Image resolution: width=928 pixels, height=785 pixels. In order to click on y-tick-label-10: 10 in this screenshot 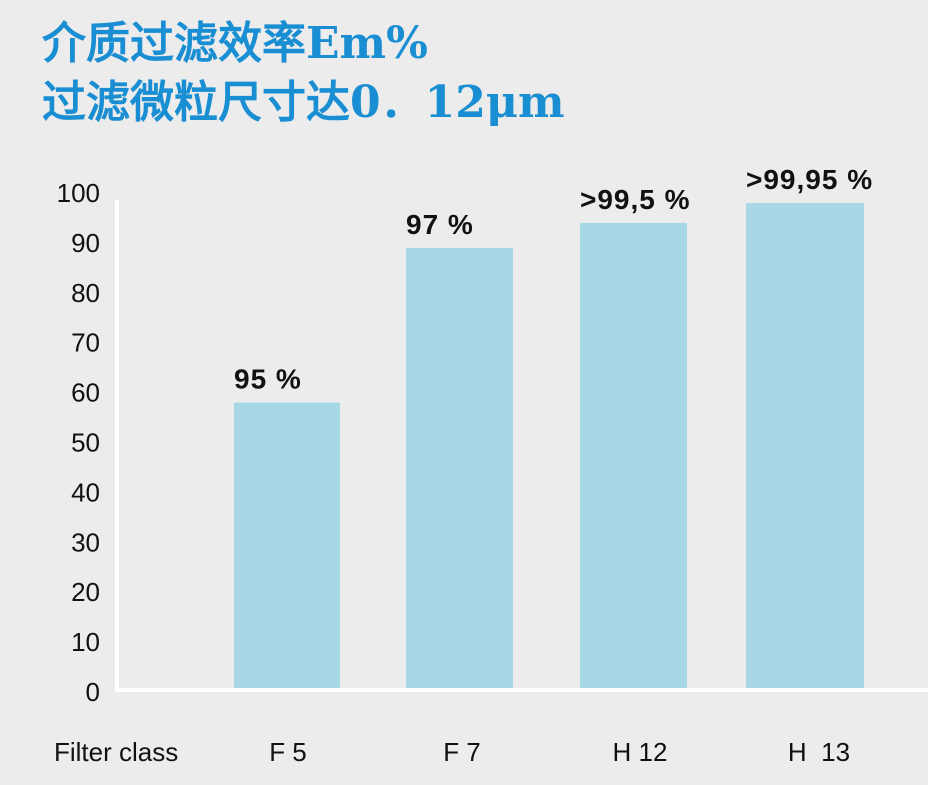, I will do `click(85, 642)`.